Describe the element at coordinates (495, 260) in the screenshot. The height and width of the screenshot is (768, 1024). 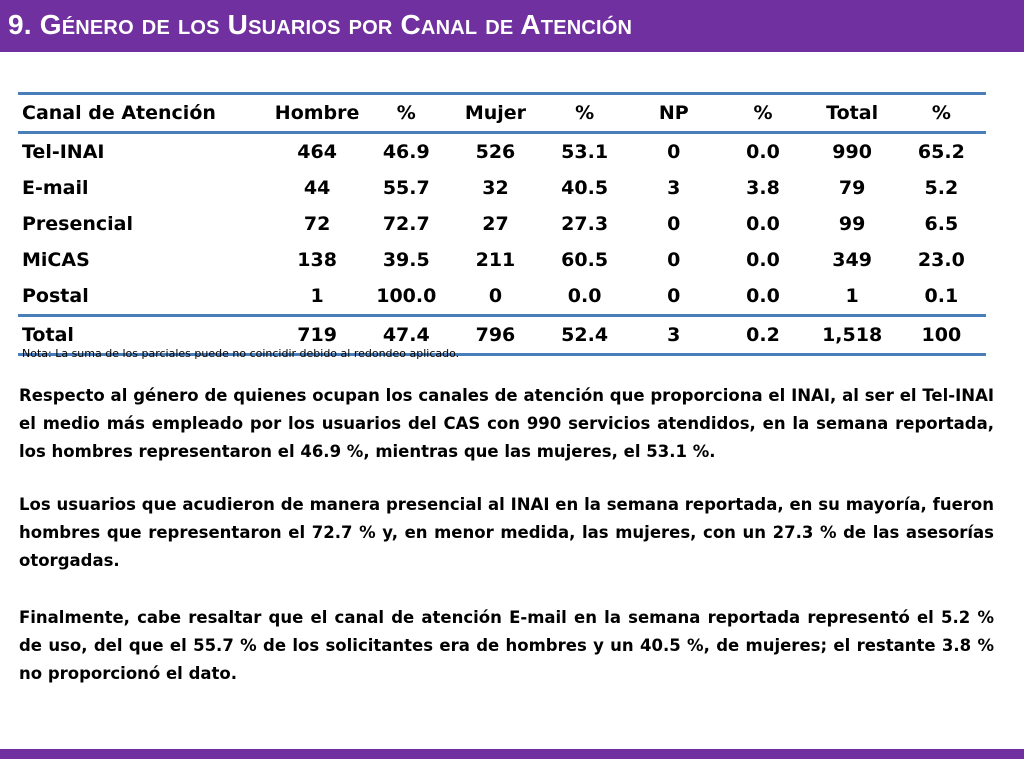
I see `table-cell: 211` at that location.